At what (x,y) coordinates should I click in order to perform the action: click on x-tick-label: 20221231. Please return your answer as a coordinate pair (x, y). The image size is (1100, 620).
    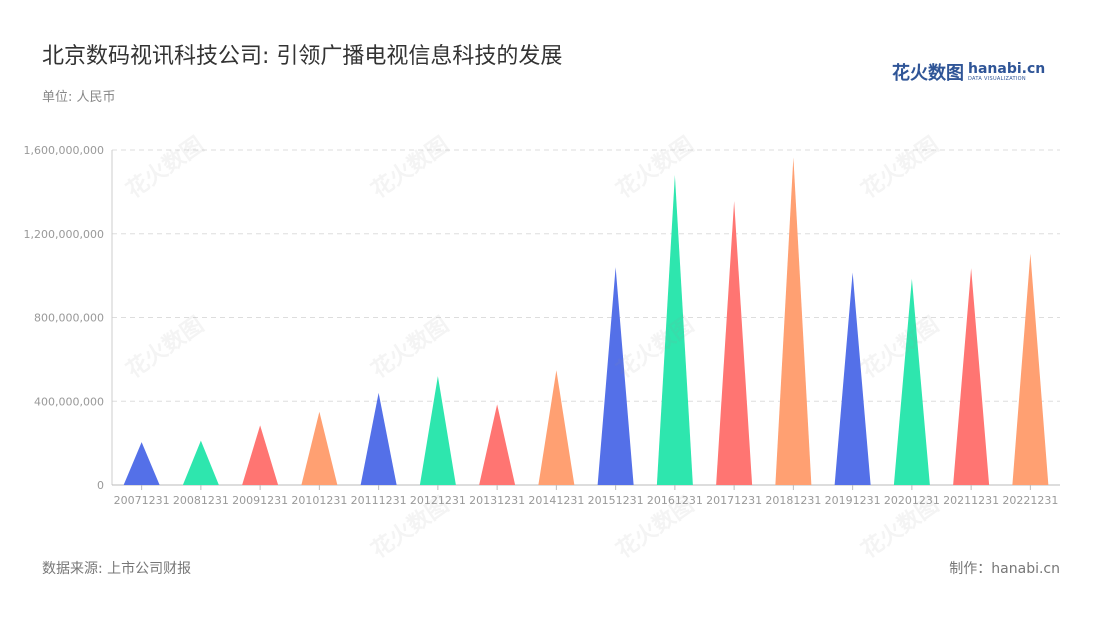
    Looking at the image, I should click on (1030, 500).